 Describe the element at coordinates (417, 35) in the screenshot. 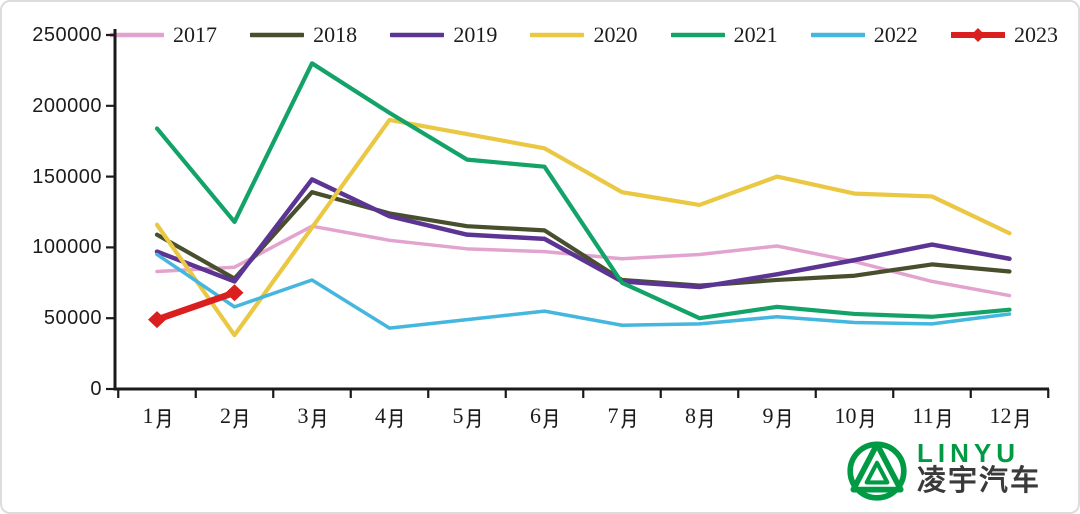

I see `legend-swatch-2019` at that location.